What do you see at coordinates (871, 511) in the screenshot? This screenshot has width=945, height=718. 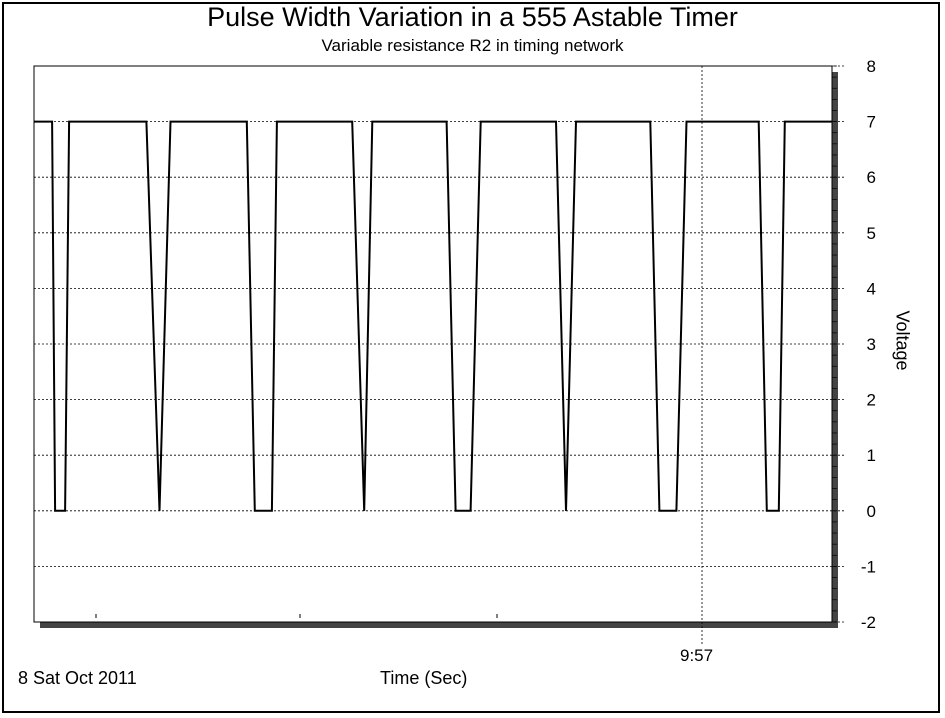 I see `y-tick-label-8: 0` at bounding box center [871, 511].